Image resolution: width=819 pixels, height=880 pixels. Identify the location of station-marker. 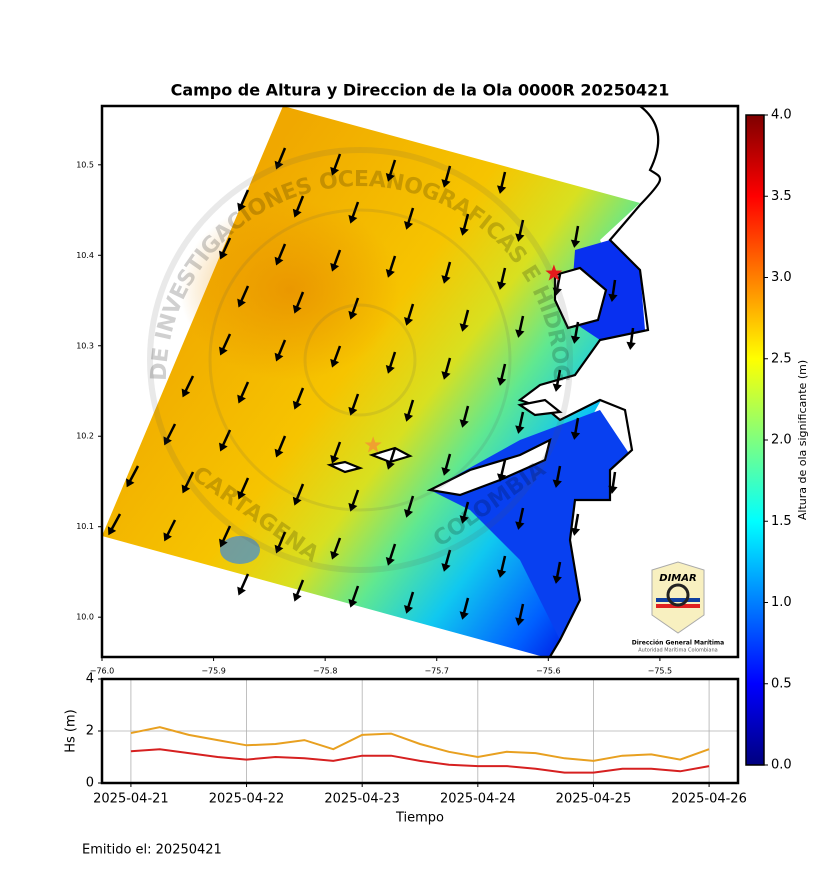
(554, 272).